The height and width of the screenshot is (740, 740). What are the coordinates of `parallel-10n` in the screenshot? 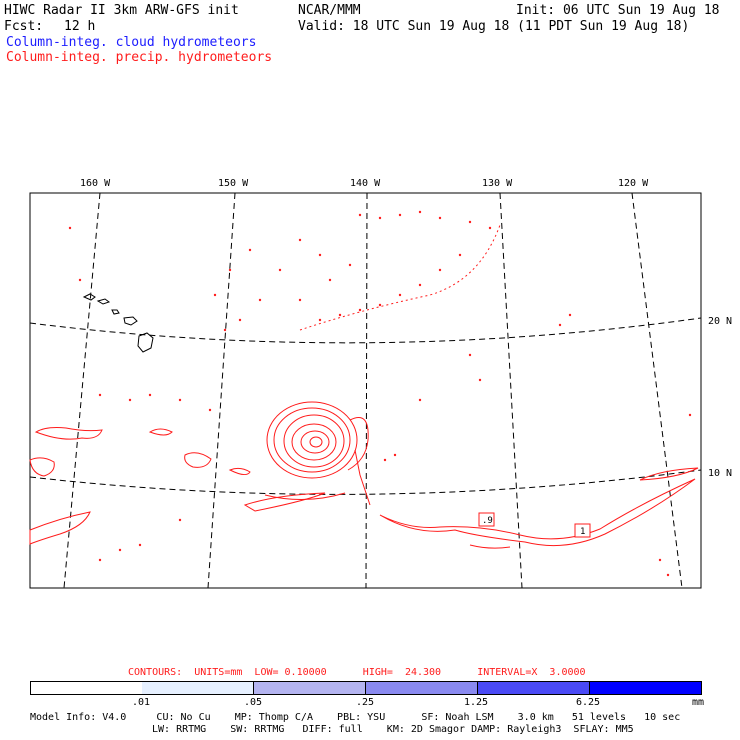 It's located at (365, 482).